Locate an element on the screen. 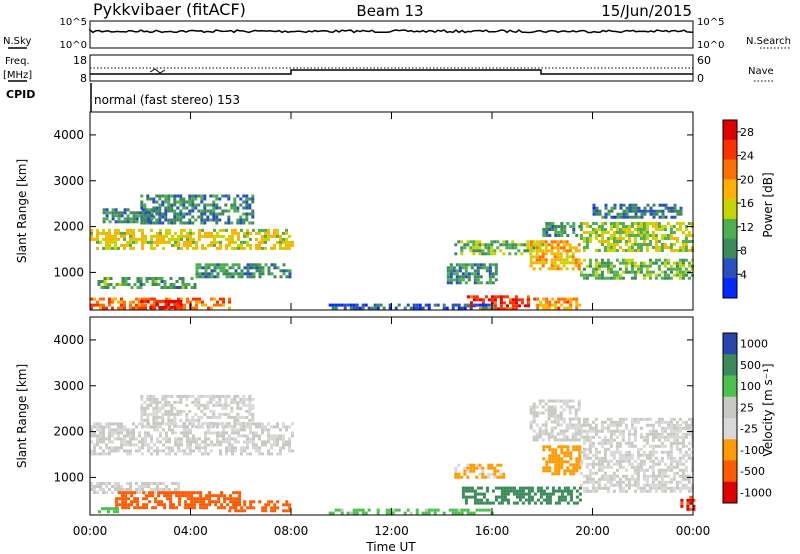 The height and width of the screenshot is (554, 800). power-colorbar-segment is located at coordinates (730, 149).